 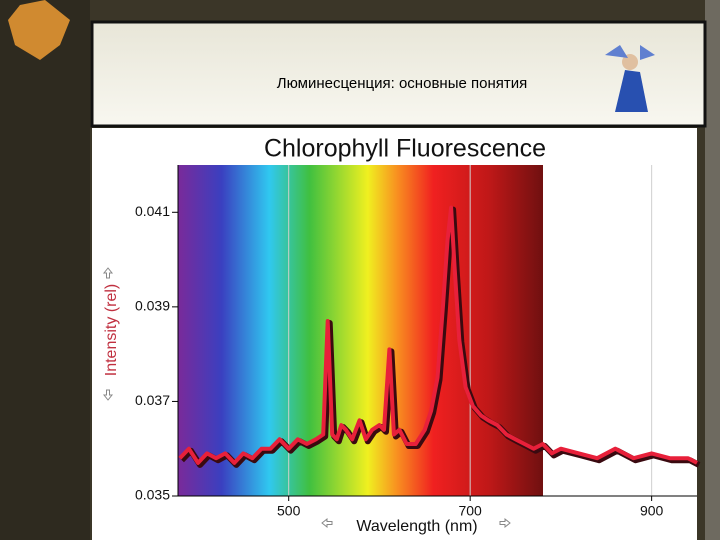 I want to click on right-strip, so click(x=712, y=270).